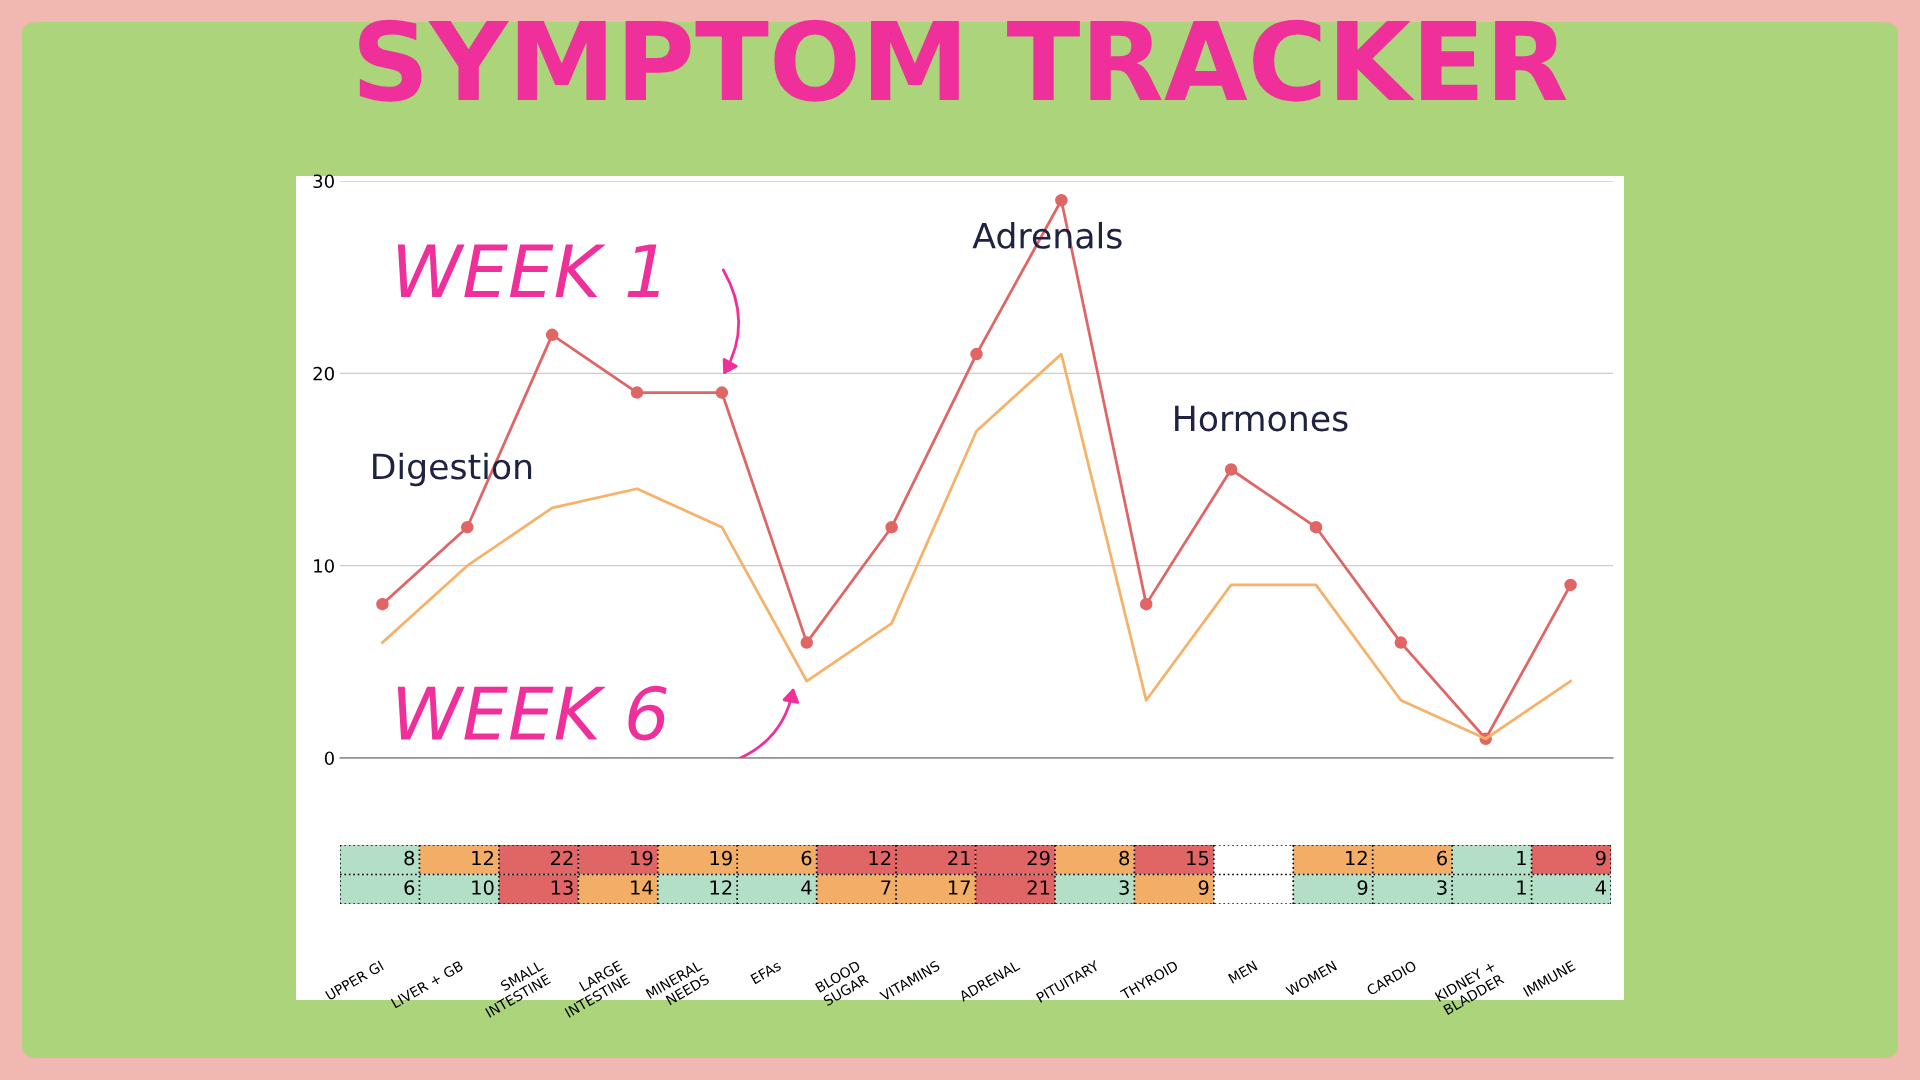  What do you see at coordinates (886, 887) in the screenshot?
I see `data-label: 7` at bounding box center [886, 887].